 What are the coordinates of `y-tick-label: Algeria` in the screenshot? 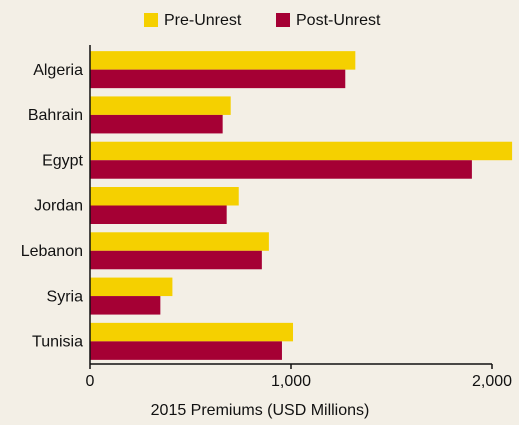 It's located at (58, 70).